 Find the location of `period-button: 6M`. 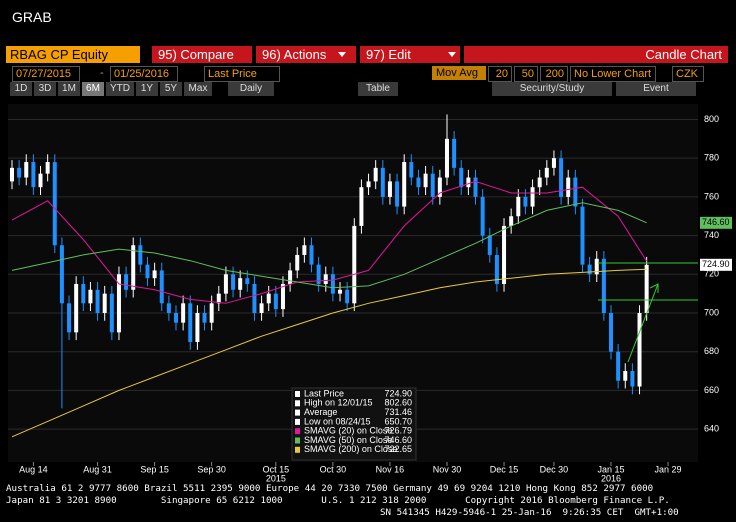

period-button: 6M is located at coordinates (93, 89).